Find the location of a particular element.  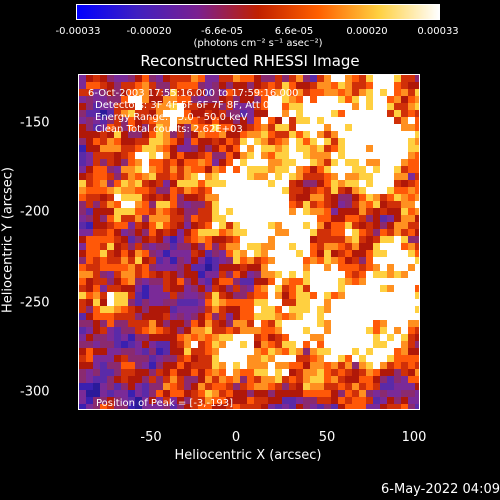

x-tick-label: 0 is located at coordinates (236, 437).